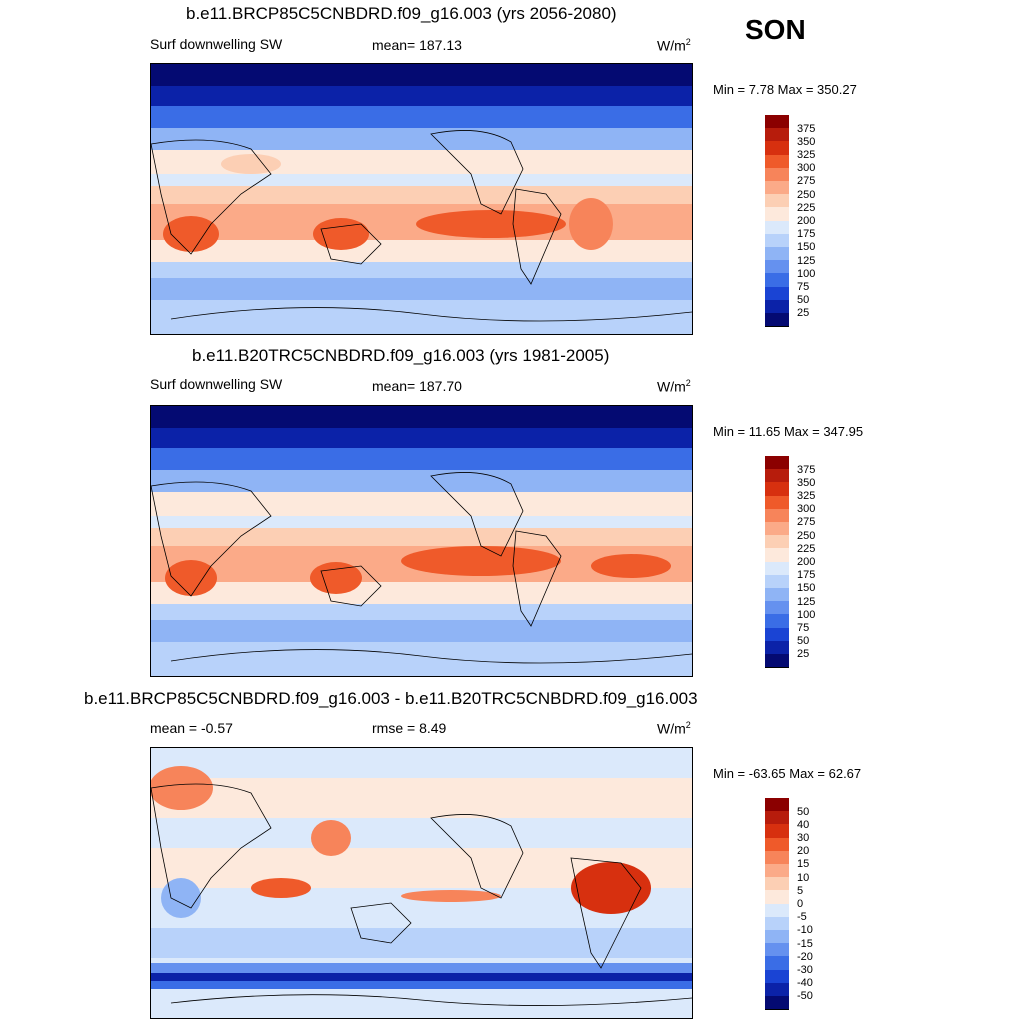  What do you see at coordinates (803, 864) in the screenshot?
I see `colorbar-label: 15` at bounding box center [803, 864].